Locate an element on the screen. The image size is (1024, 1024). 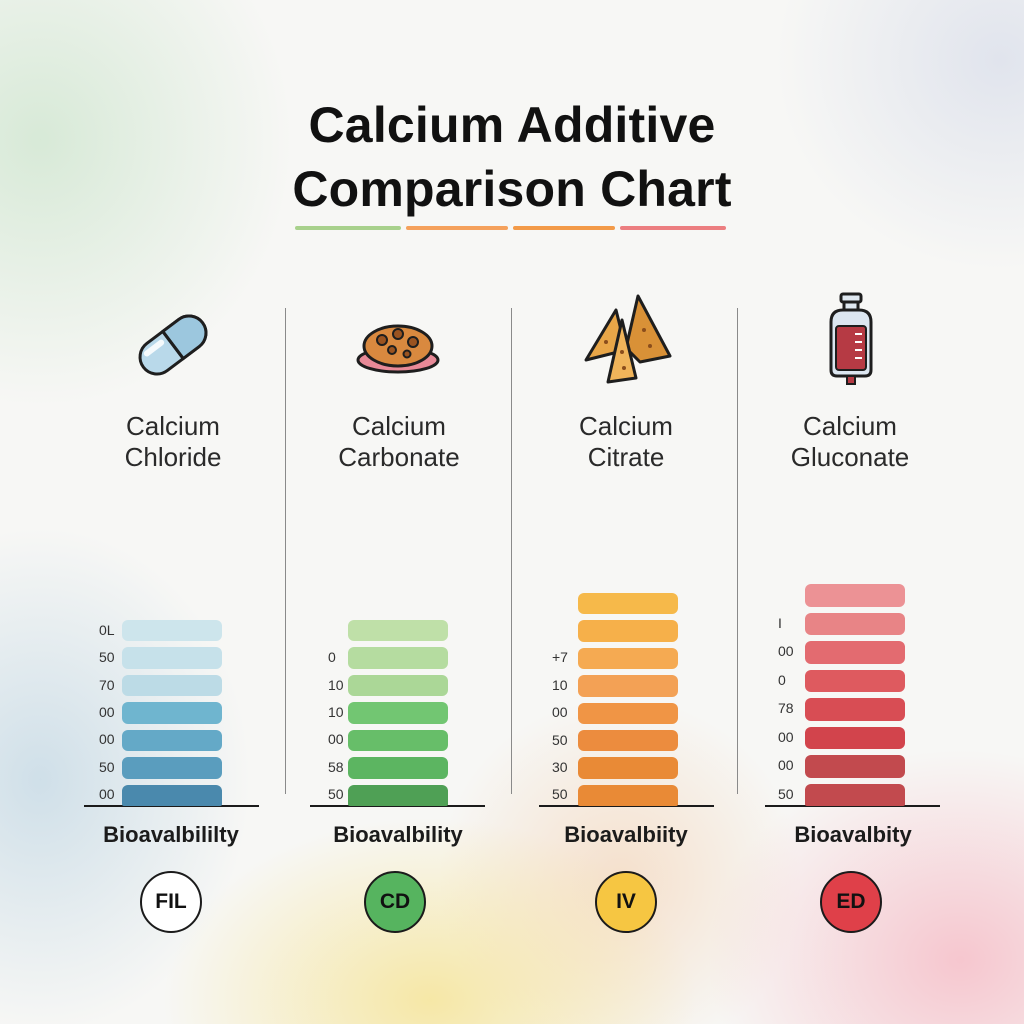
capsule-icon is located at coordinates (173, 345).